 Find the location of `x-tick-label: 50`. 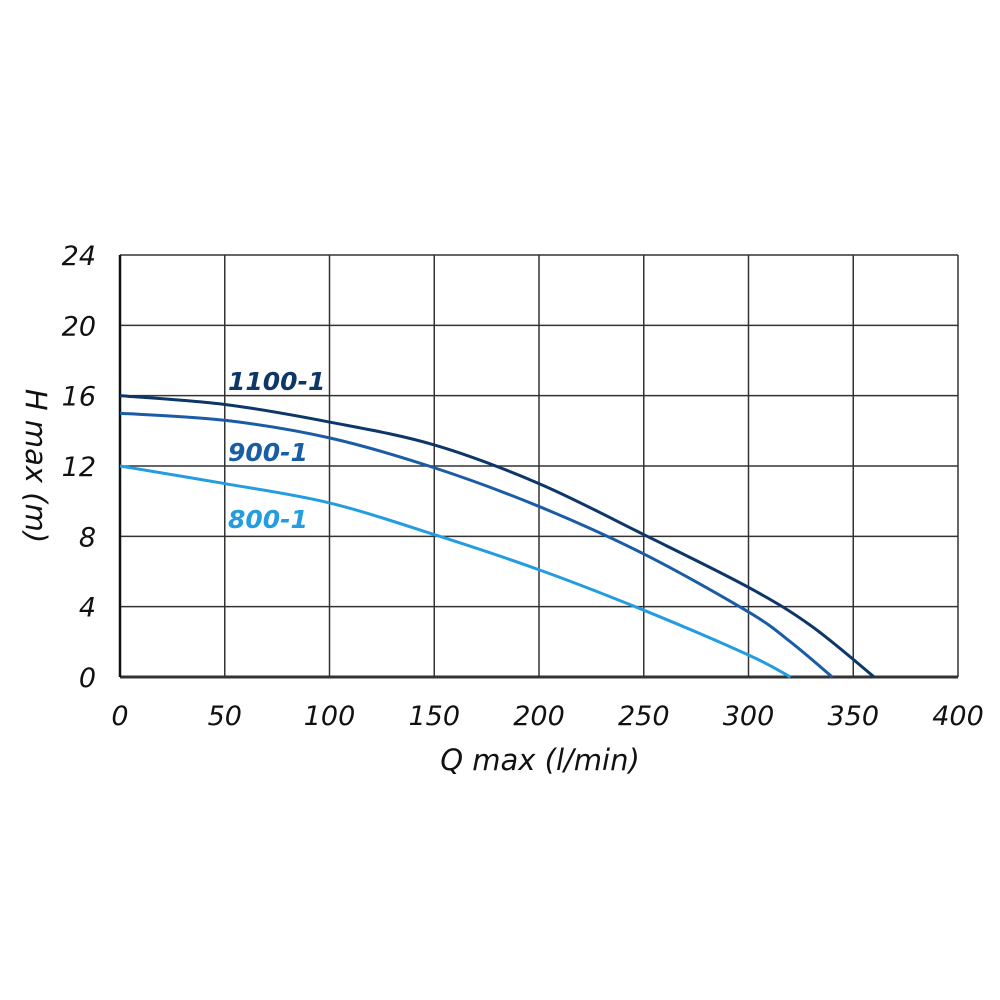

x-tick-label: 50 is located at coordinates (225, 716).